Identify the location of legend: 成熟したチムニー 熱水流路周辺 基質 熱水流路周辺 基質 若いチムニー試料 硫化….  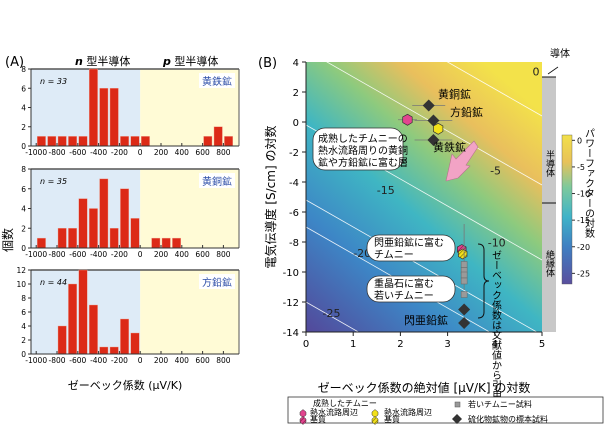
(445, 410).